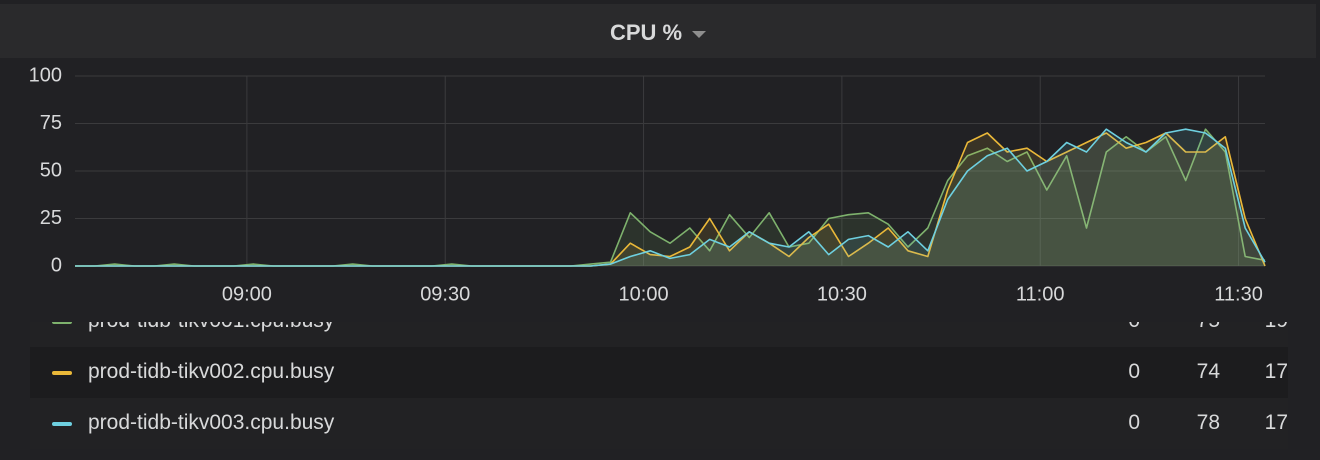  I want to click on legend-value: 75, so click(1190, 327).